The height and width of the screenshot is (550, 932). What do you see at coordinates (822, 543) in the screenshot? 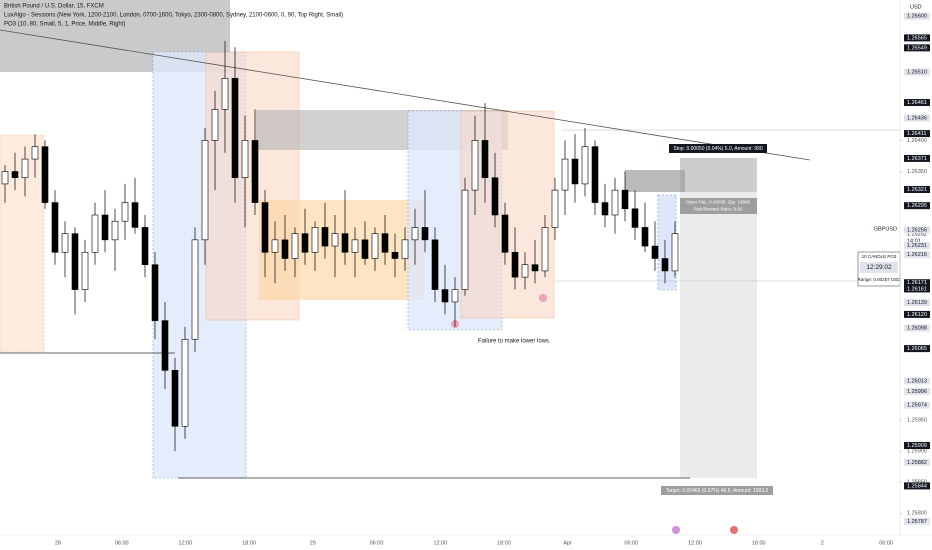
I see `x-tick-label: 2` at bounding box center [822, 543].